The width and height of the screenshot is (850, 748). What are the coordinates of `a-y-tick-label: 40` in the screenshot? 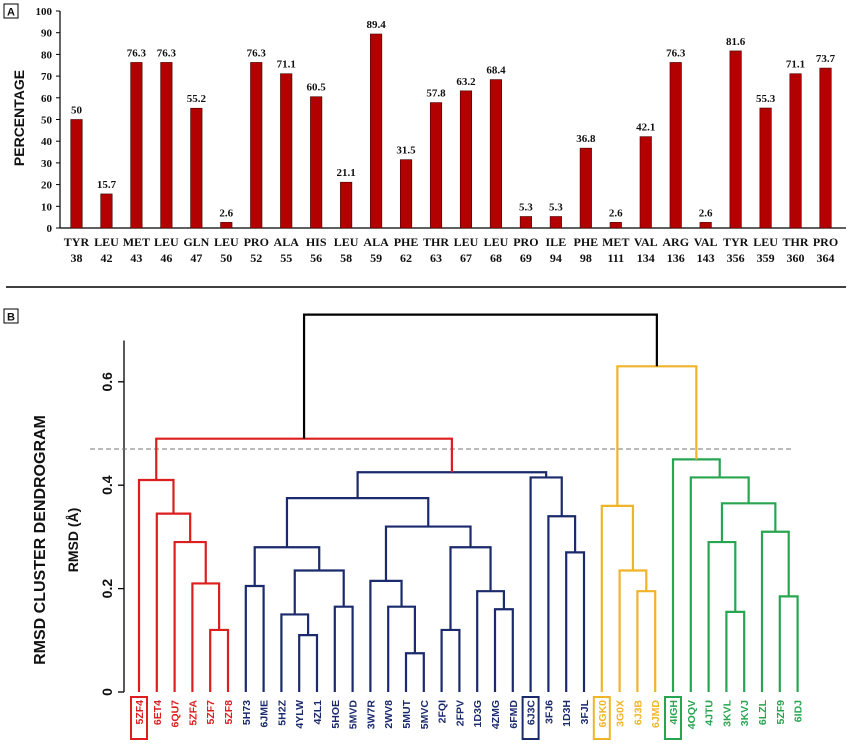 It's located at (47, 142).